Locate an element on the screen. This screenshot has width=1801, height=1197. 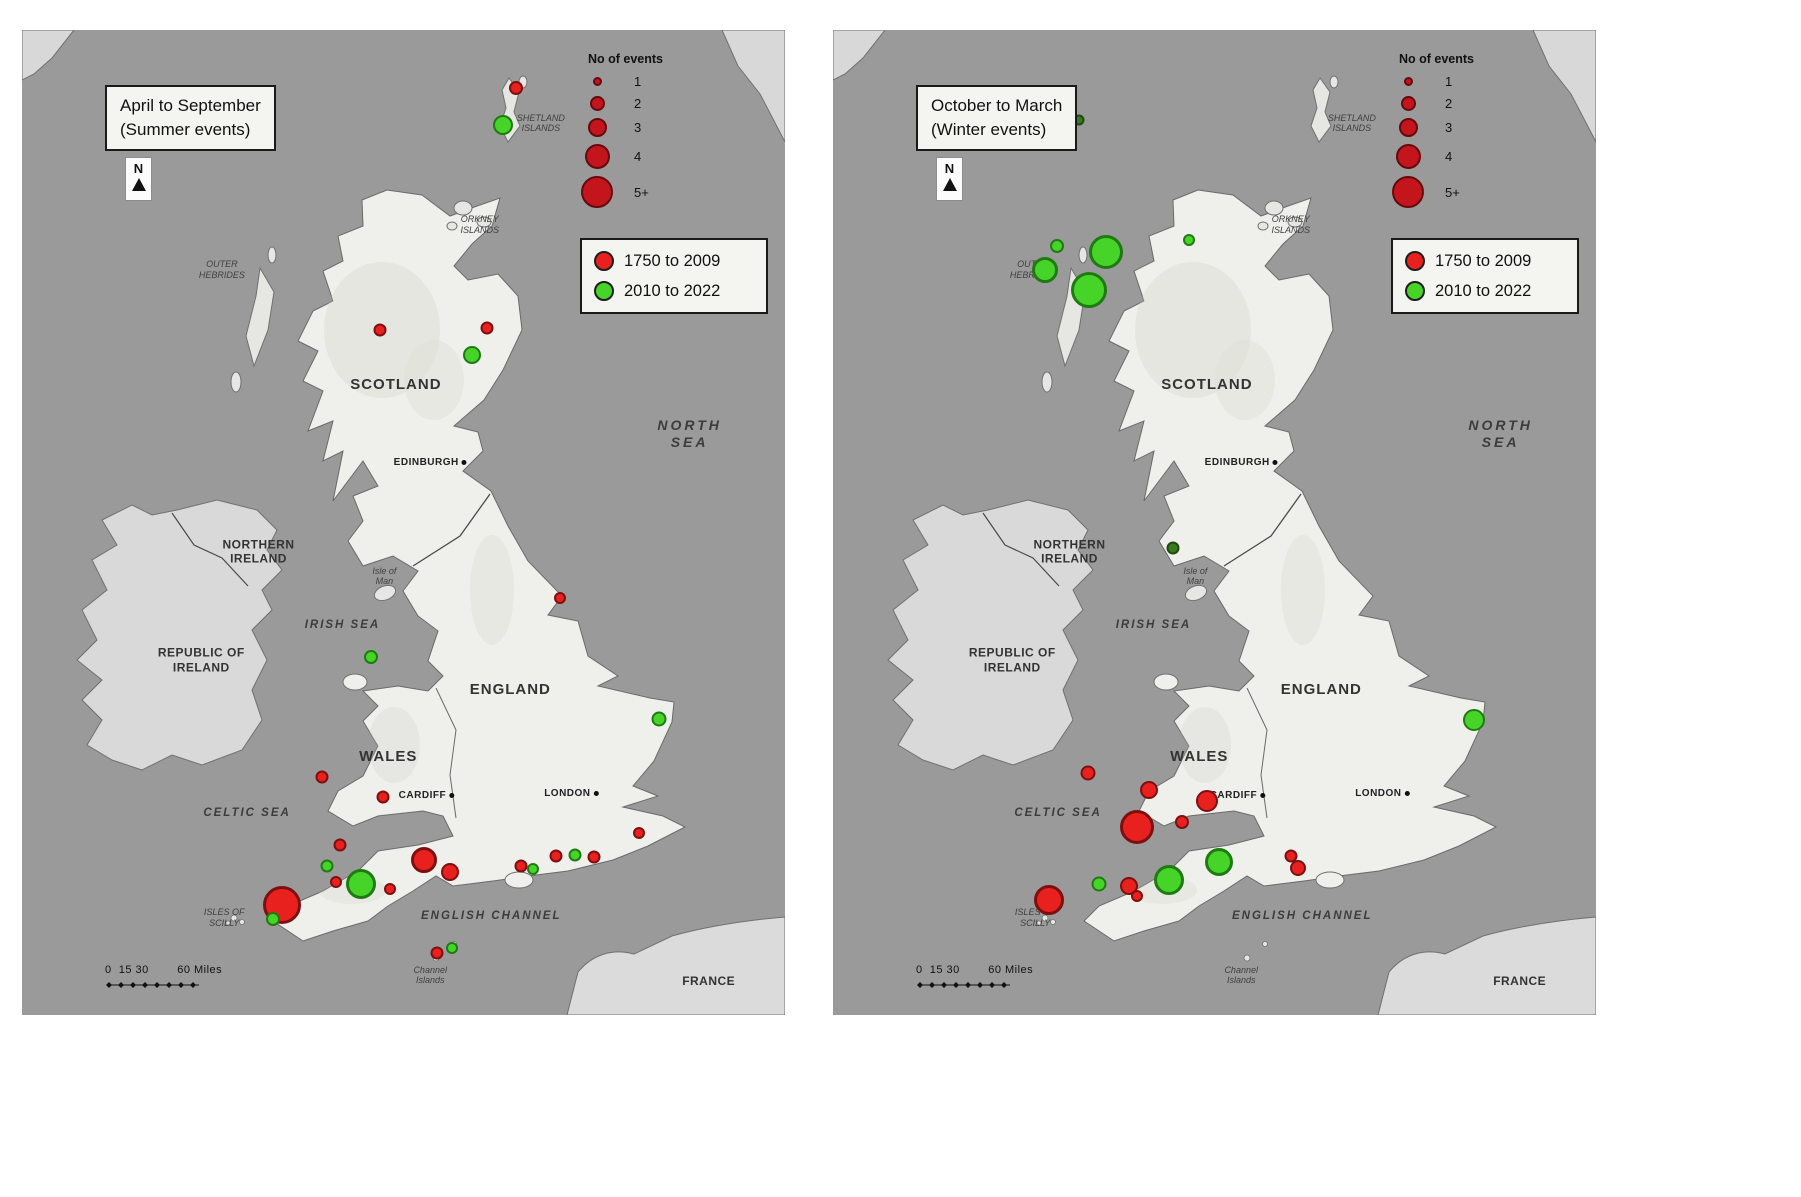
size-legend: No of events 1 2 3 4 5+ is located at coordinates (1465, 133).